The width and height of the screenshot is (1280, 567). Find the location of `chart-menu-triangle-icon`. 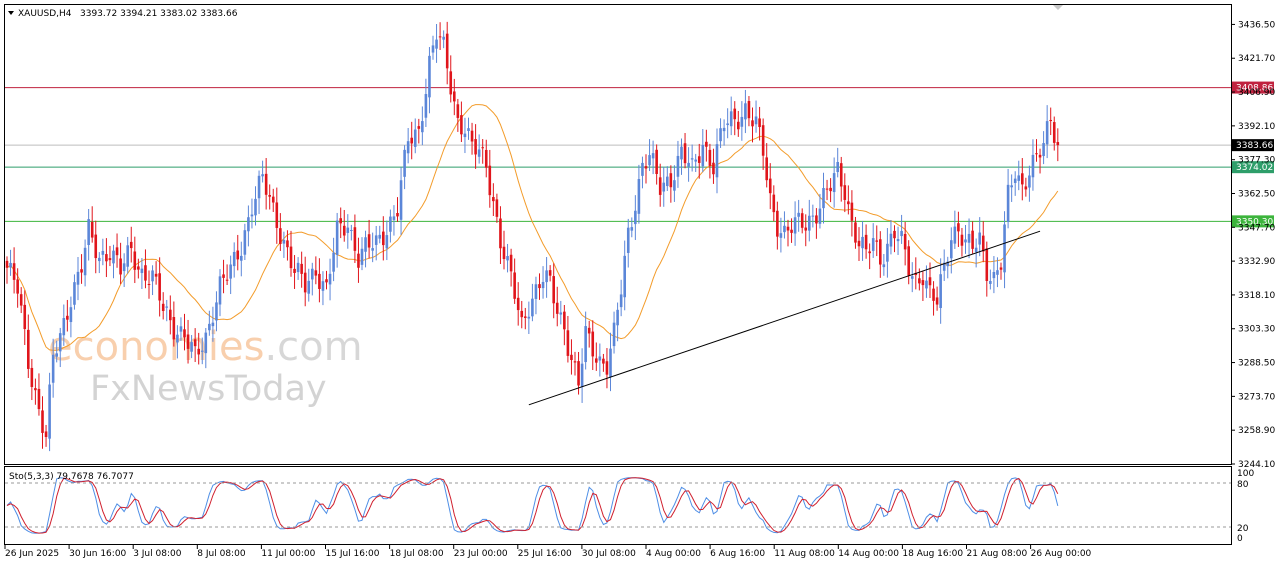

chart-menu-triangle-icon is located at coordinates (1058, 7).